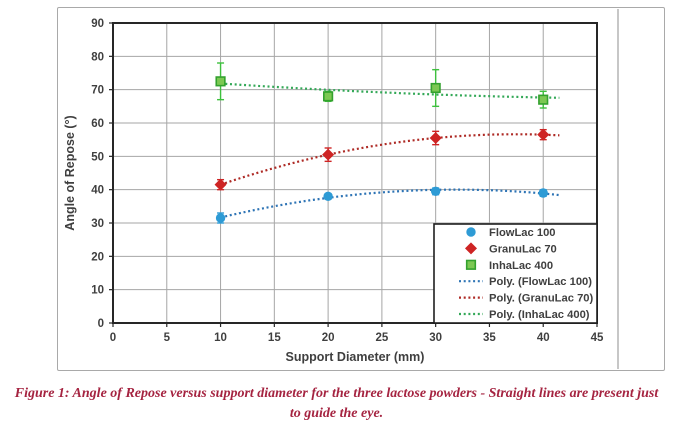  I want to click on y-tick-label: 20, so click(97, 257).